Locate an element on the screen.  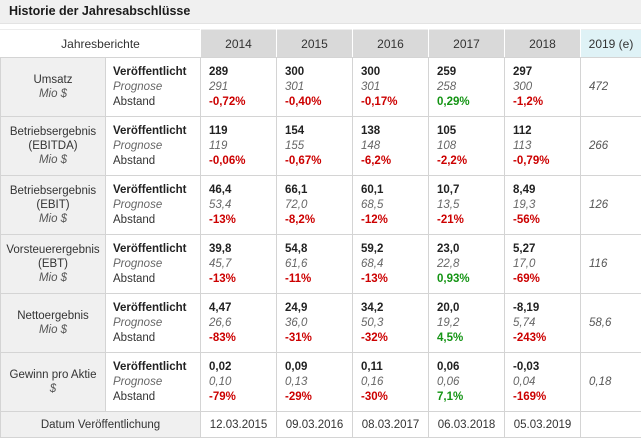
gap-value: -0,79% is located at coordinates (542, 161).